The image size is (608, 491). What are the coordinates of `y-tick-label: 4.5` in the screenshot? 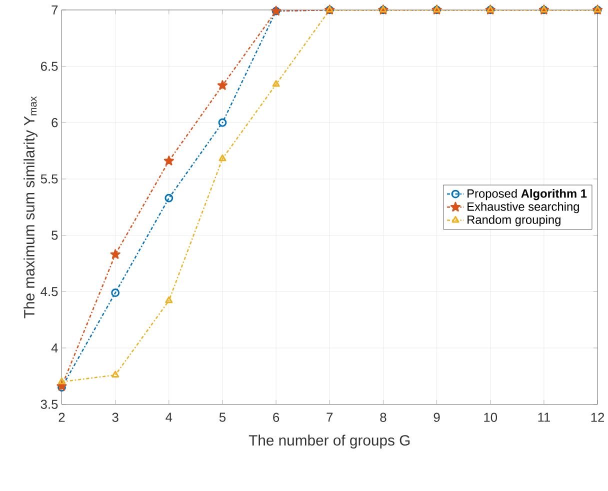 It's located at (49, 291).